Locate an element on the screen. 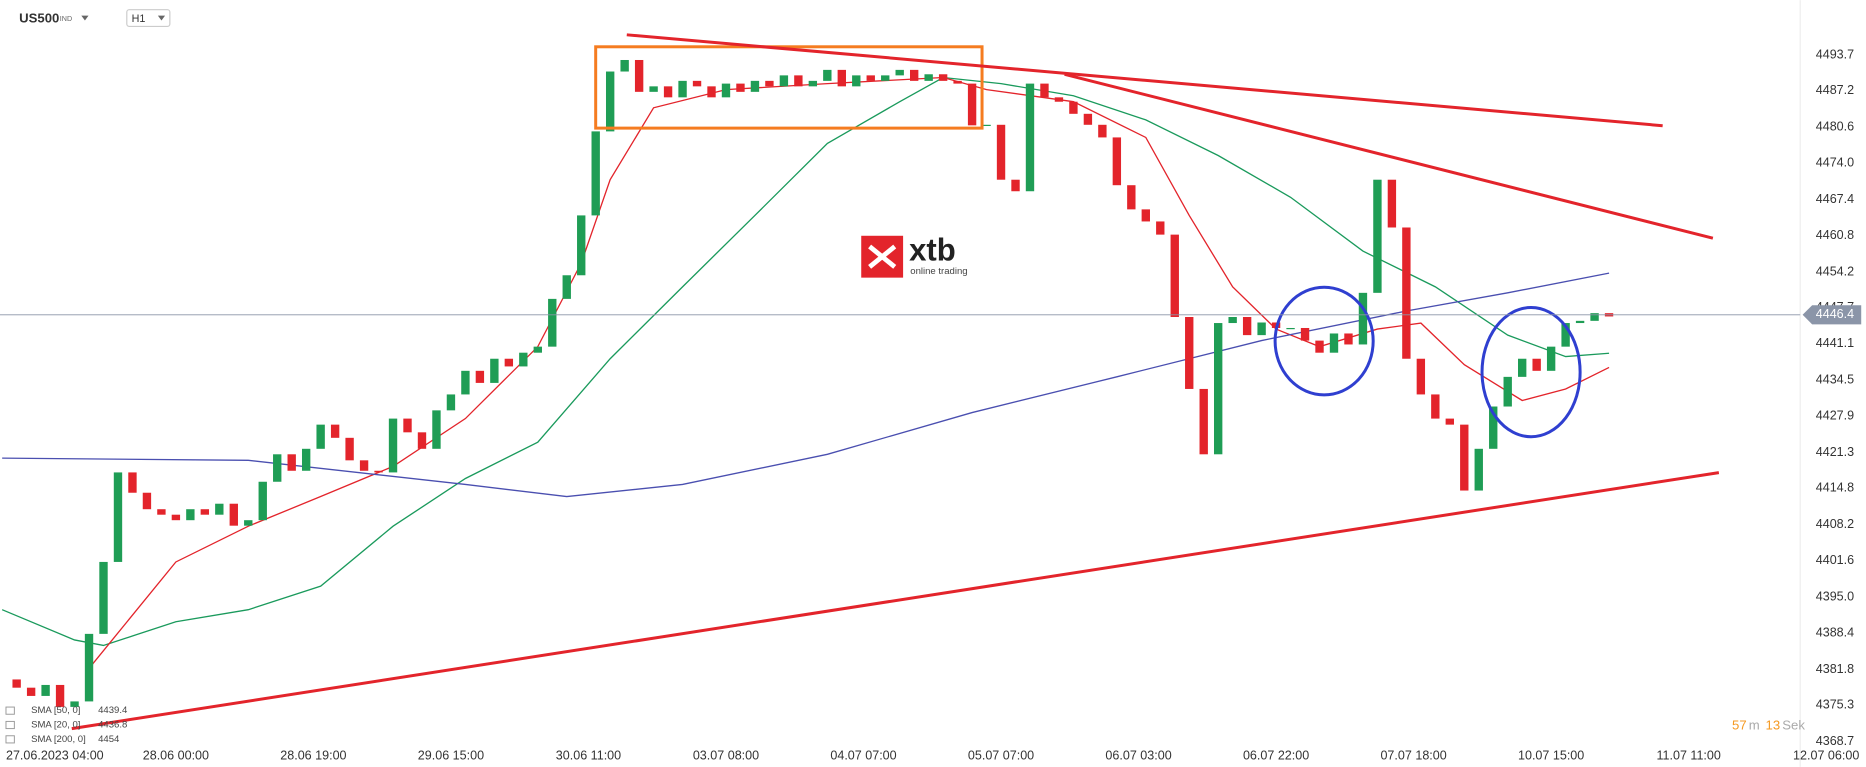  x-tick-label: 27.06.2023 04:00 is located at coordinates (55, 755).